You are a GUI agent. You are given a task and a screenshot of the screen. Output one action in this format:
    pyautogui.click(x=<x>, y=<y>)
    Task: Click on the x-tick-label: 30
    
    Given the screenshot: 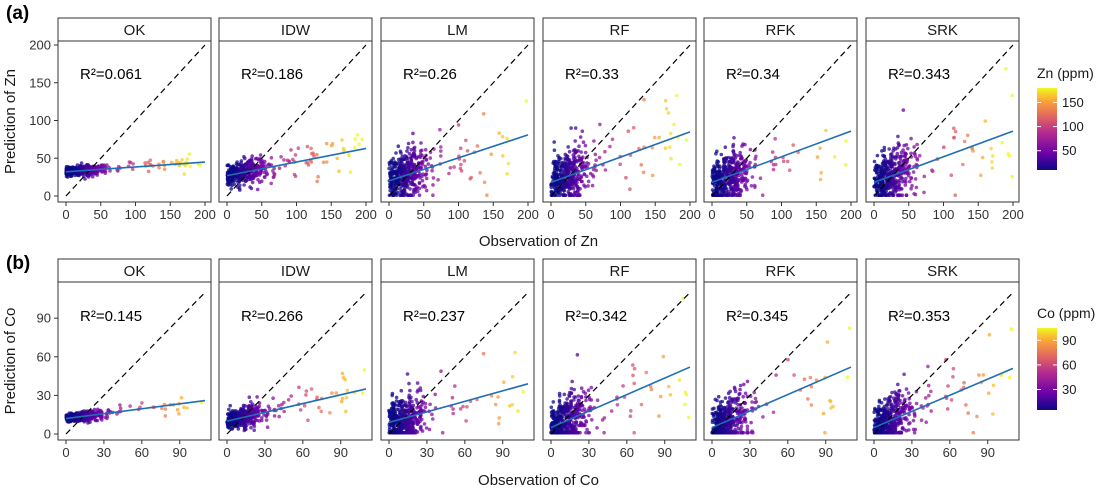 What is the action you would take?
    pyautogui.click(x=750, y=452)
    